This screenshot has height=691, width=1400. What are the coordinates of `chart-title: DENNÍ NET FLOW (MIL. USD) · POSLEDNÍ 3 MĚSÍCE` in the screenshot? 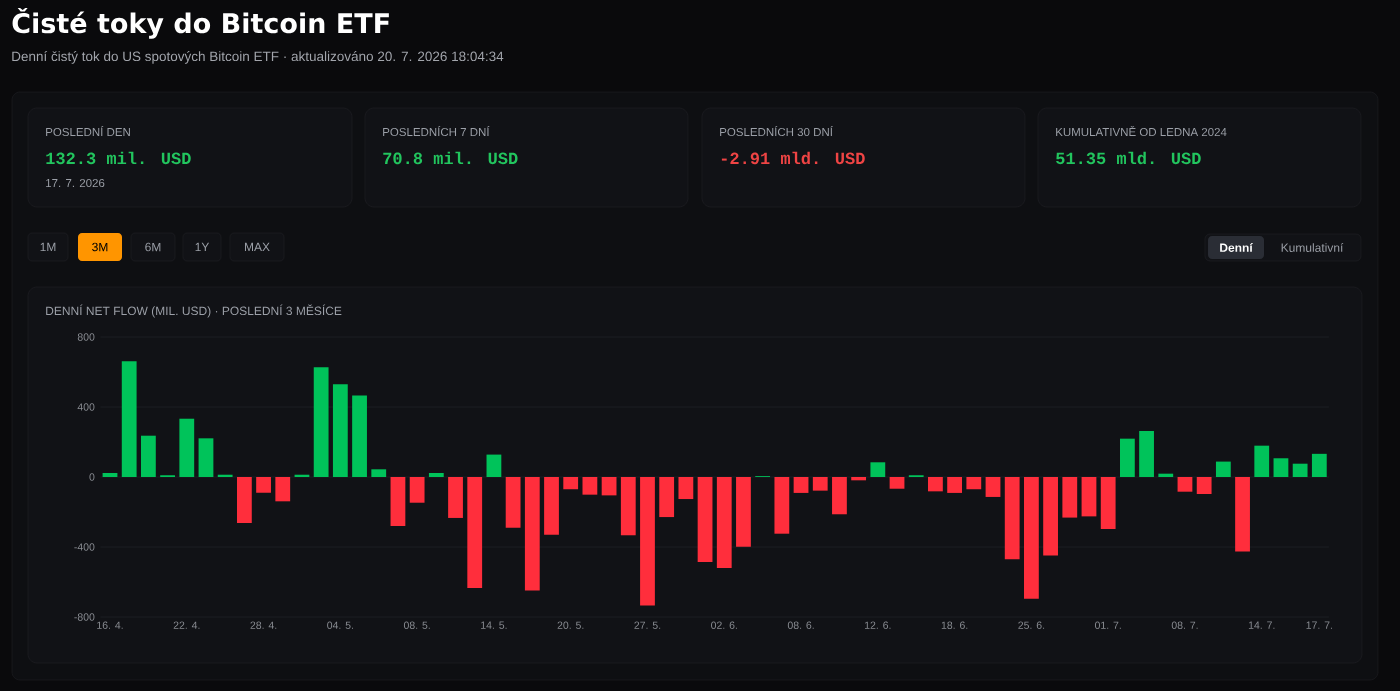 It's located at (194, 311).